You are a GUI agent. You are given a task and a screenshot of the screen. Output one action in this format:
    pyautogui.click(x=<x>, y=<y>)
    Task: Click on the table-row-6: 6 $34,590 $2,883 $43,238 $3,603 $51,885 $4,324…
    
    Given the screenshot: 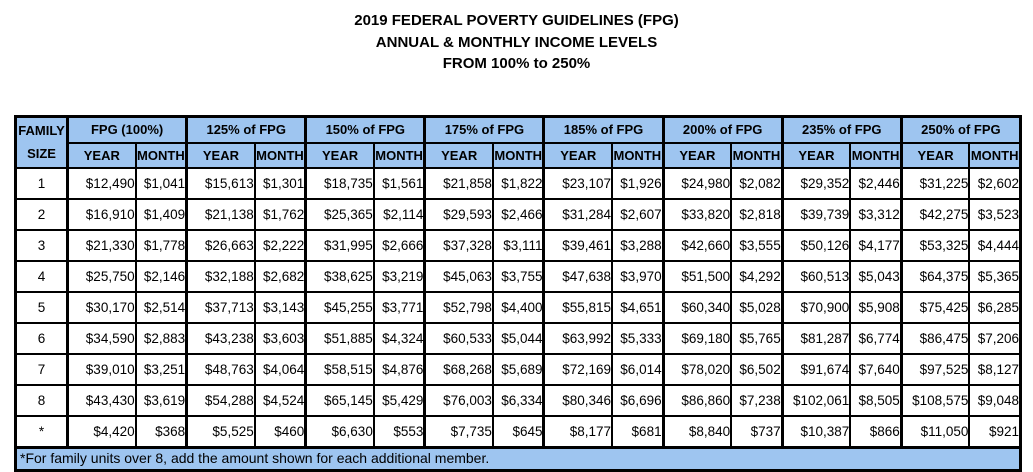 What is the action you would take?
    pyautogui.click(x=518, y=338)
    